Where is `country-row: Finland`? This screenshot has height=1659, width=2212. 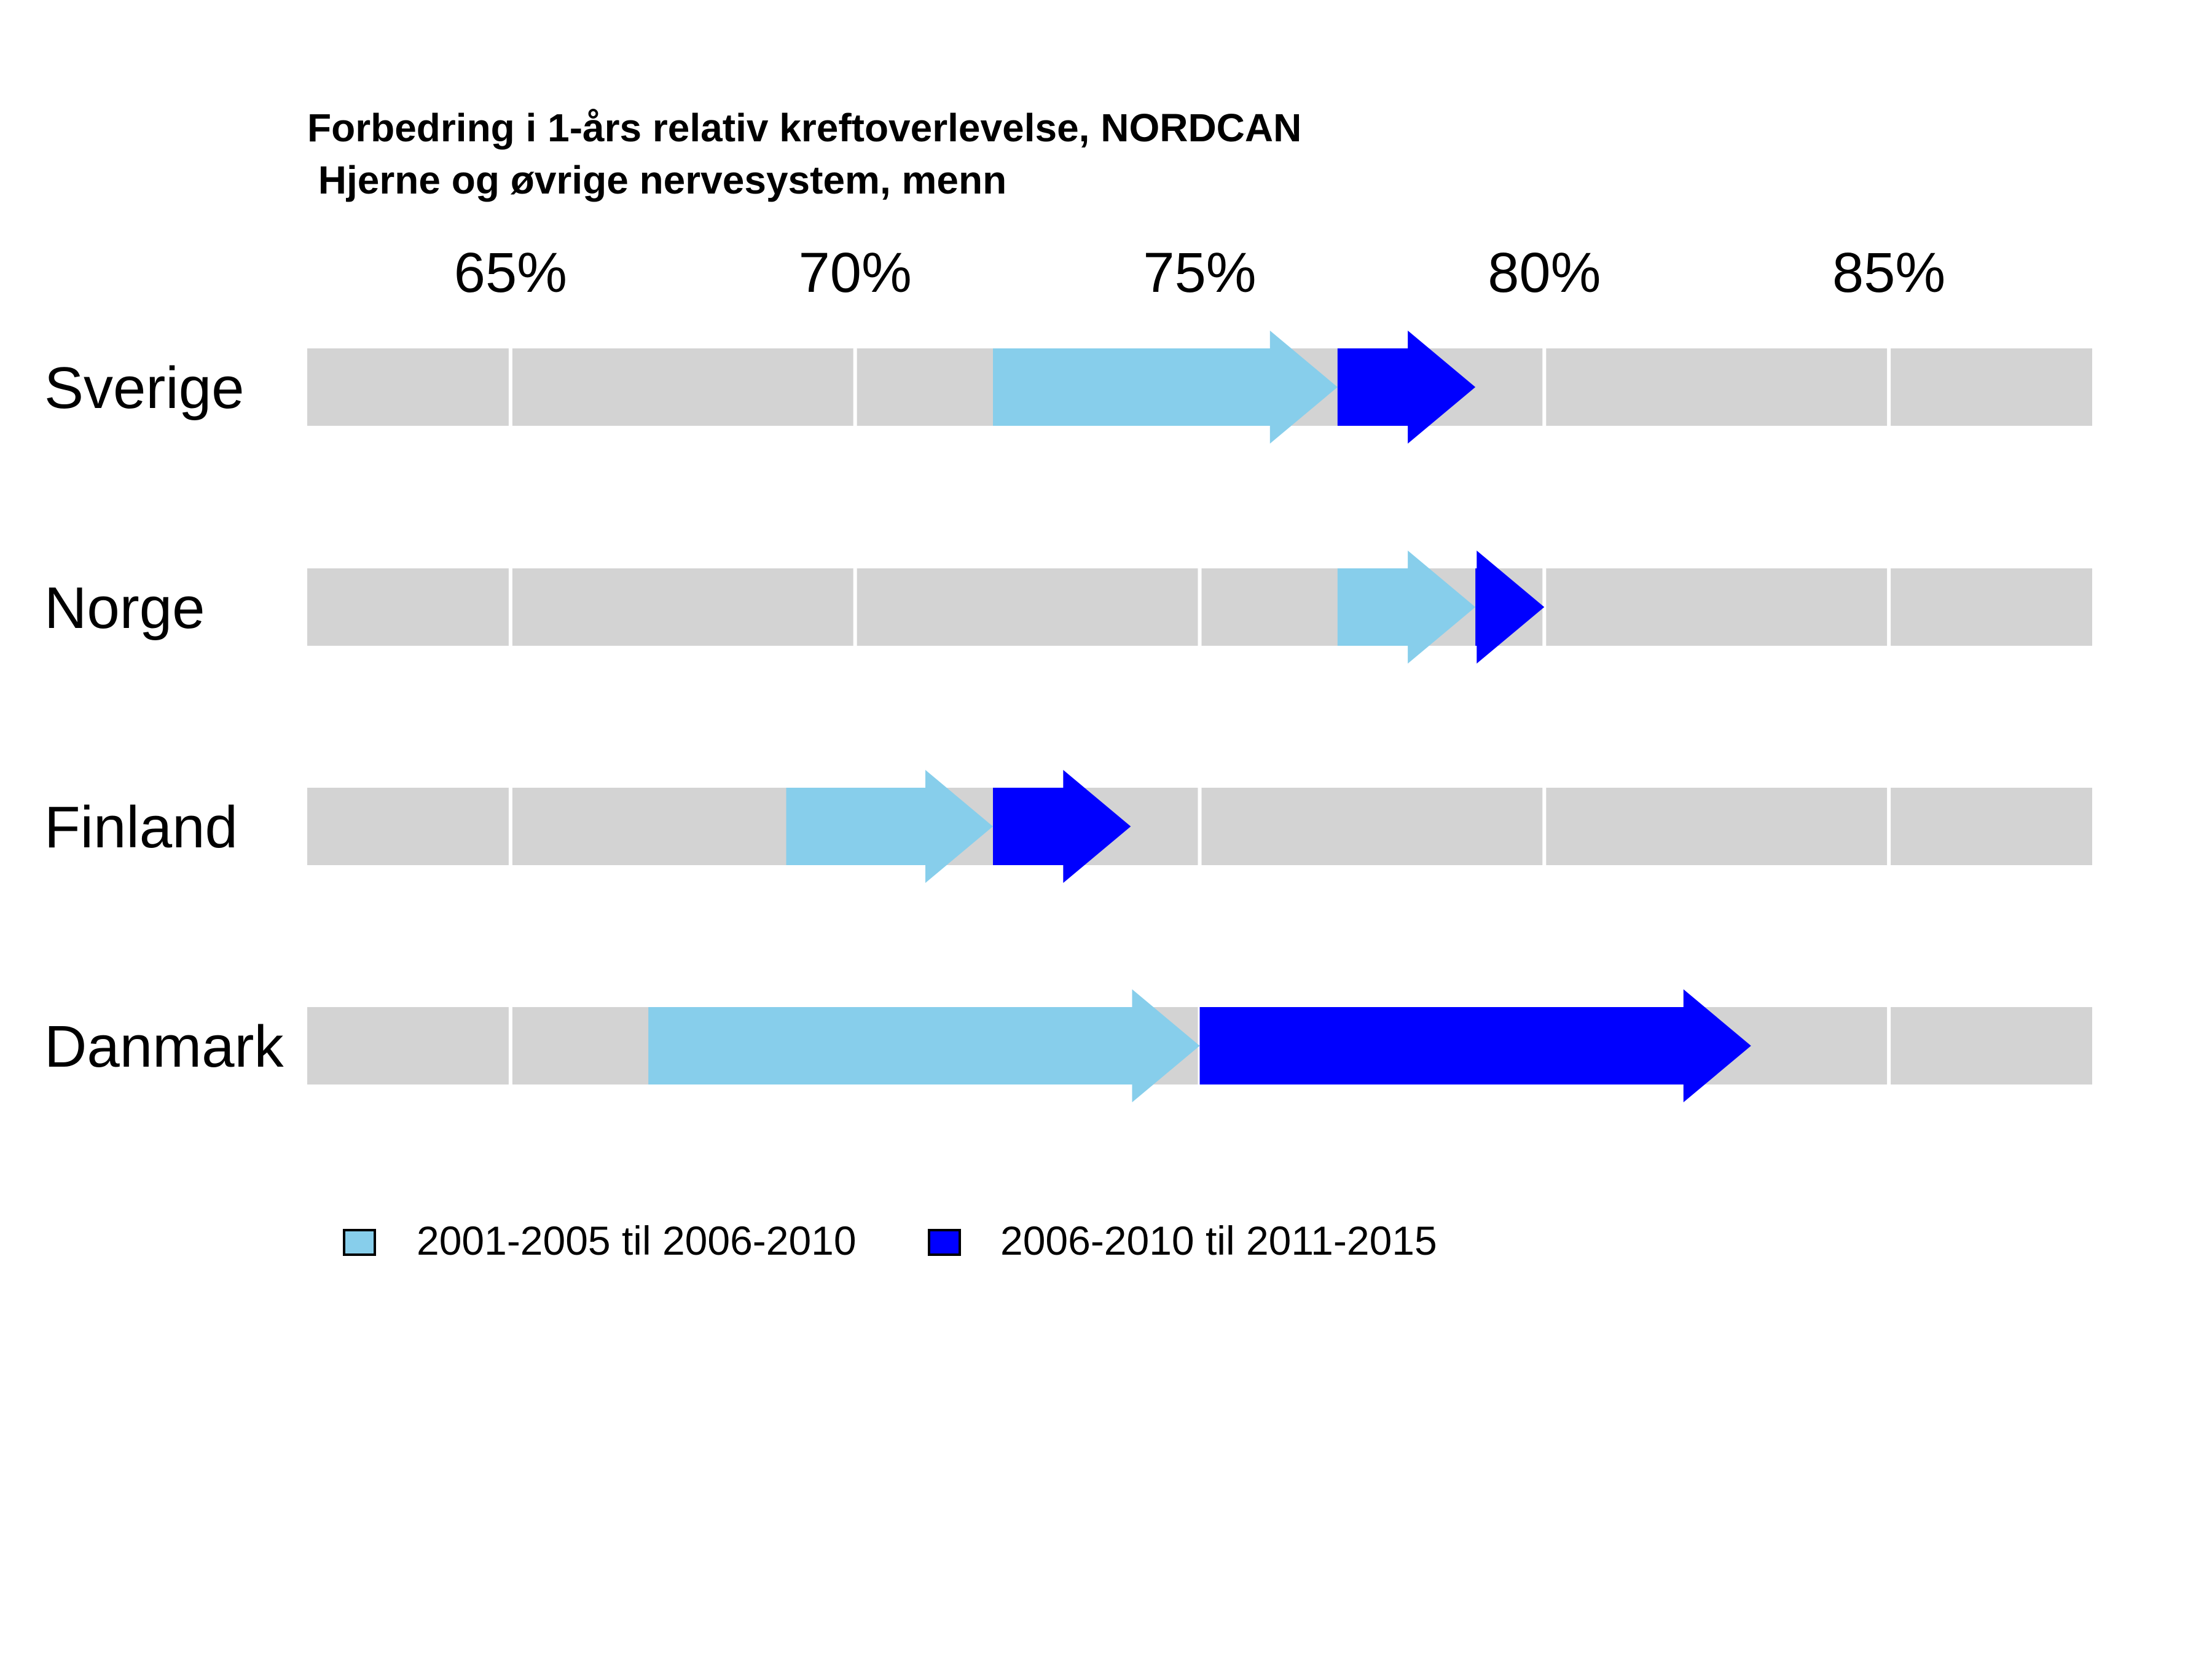 country-row: Finland is located at coordinates (1068, 826).